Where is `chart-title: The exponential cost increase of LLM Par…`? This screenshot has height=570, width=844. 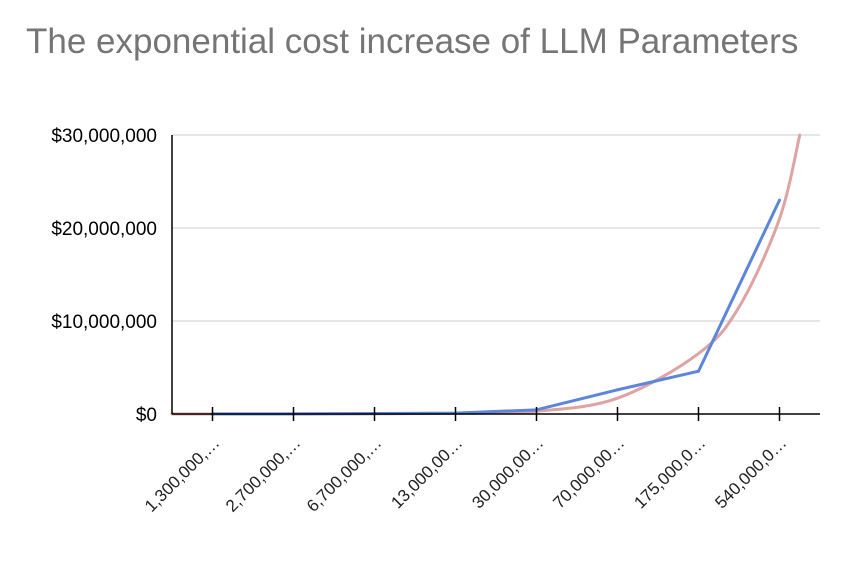
chart-title: The exponential cost increase of LLM Par… is located at coordinates (412, 41).